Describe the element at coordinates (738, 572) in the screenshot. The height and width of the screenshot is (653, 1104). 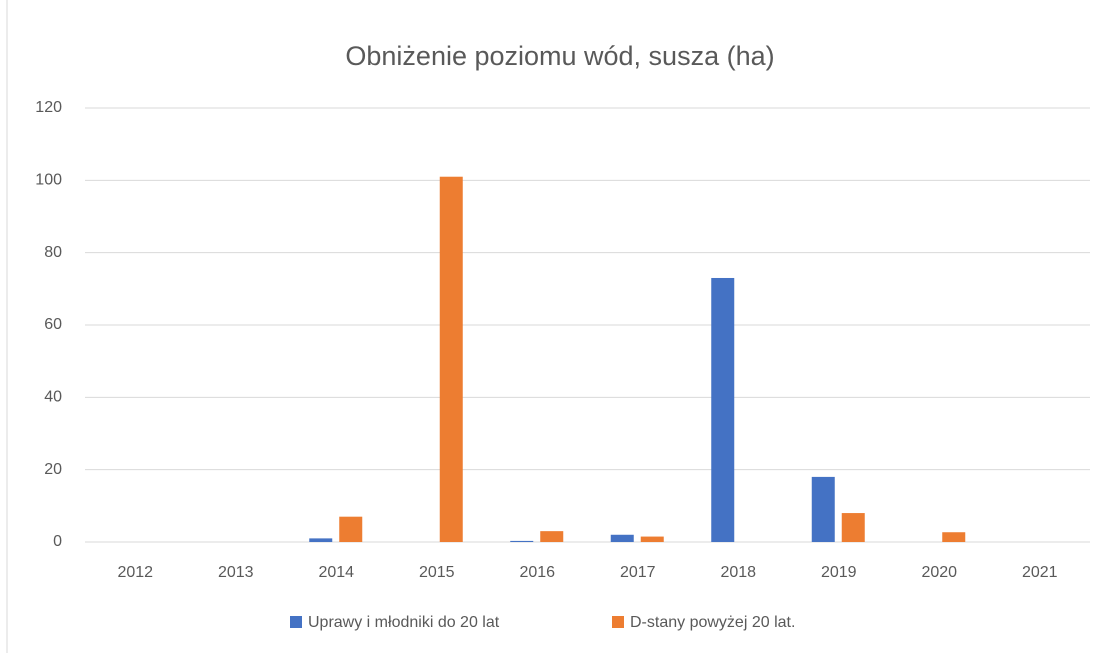
I see `x-tick-label: 2018` at that location.